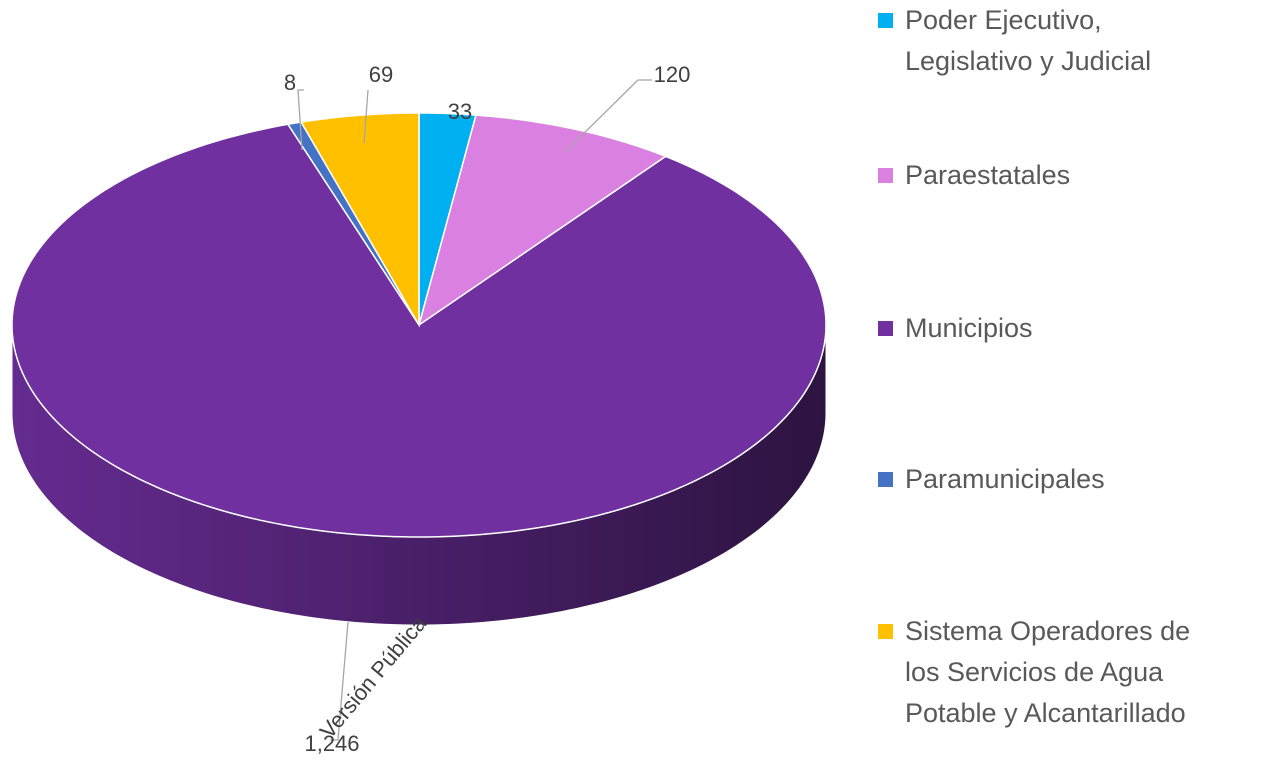  I want to click on data-label: 120, so click(672, 74).